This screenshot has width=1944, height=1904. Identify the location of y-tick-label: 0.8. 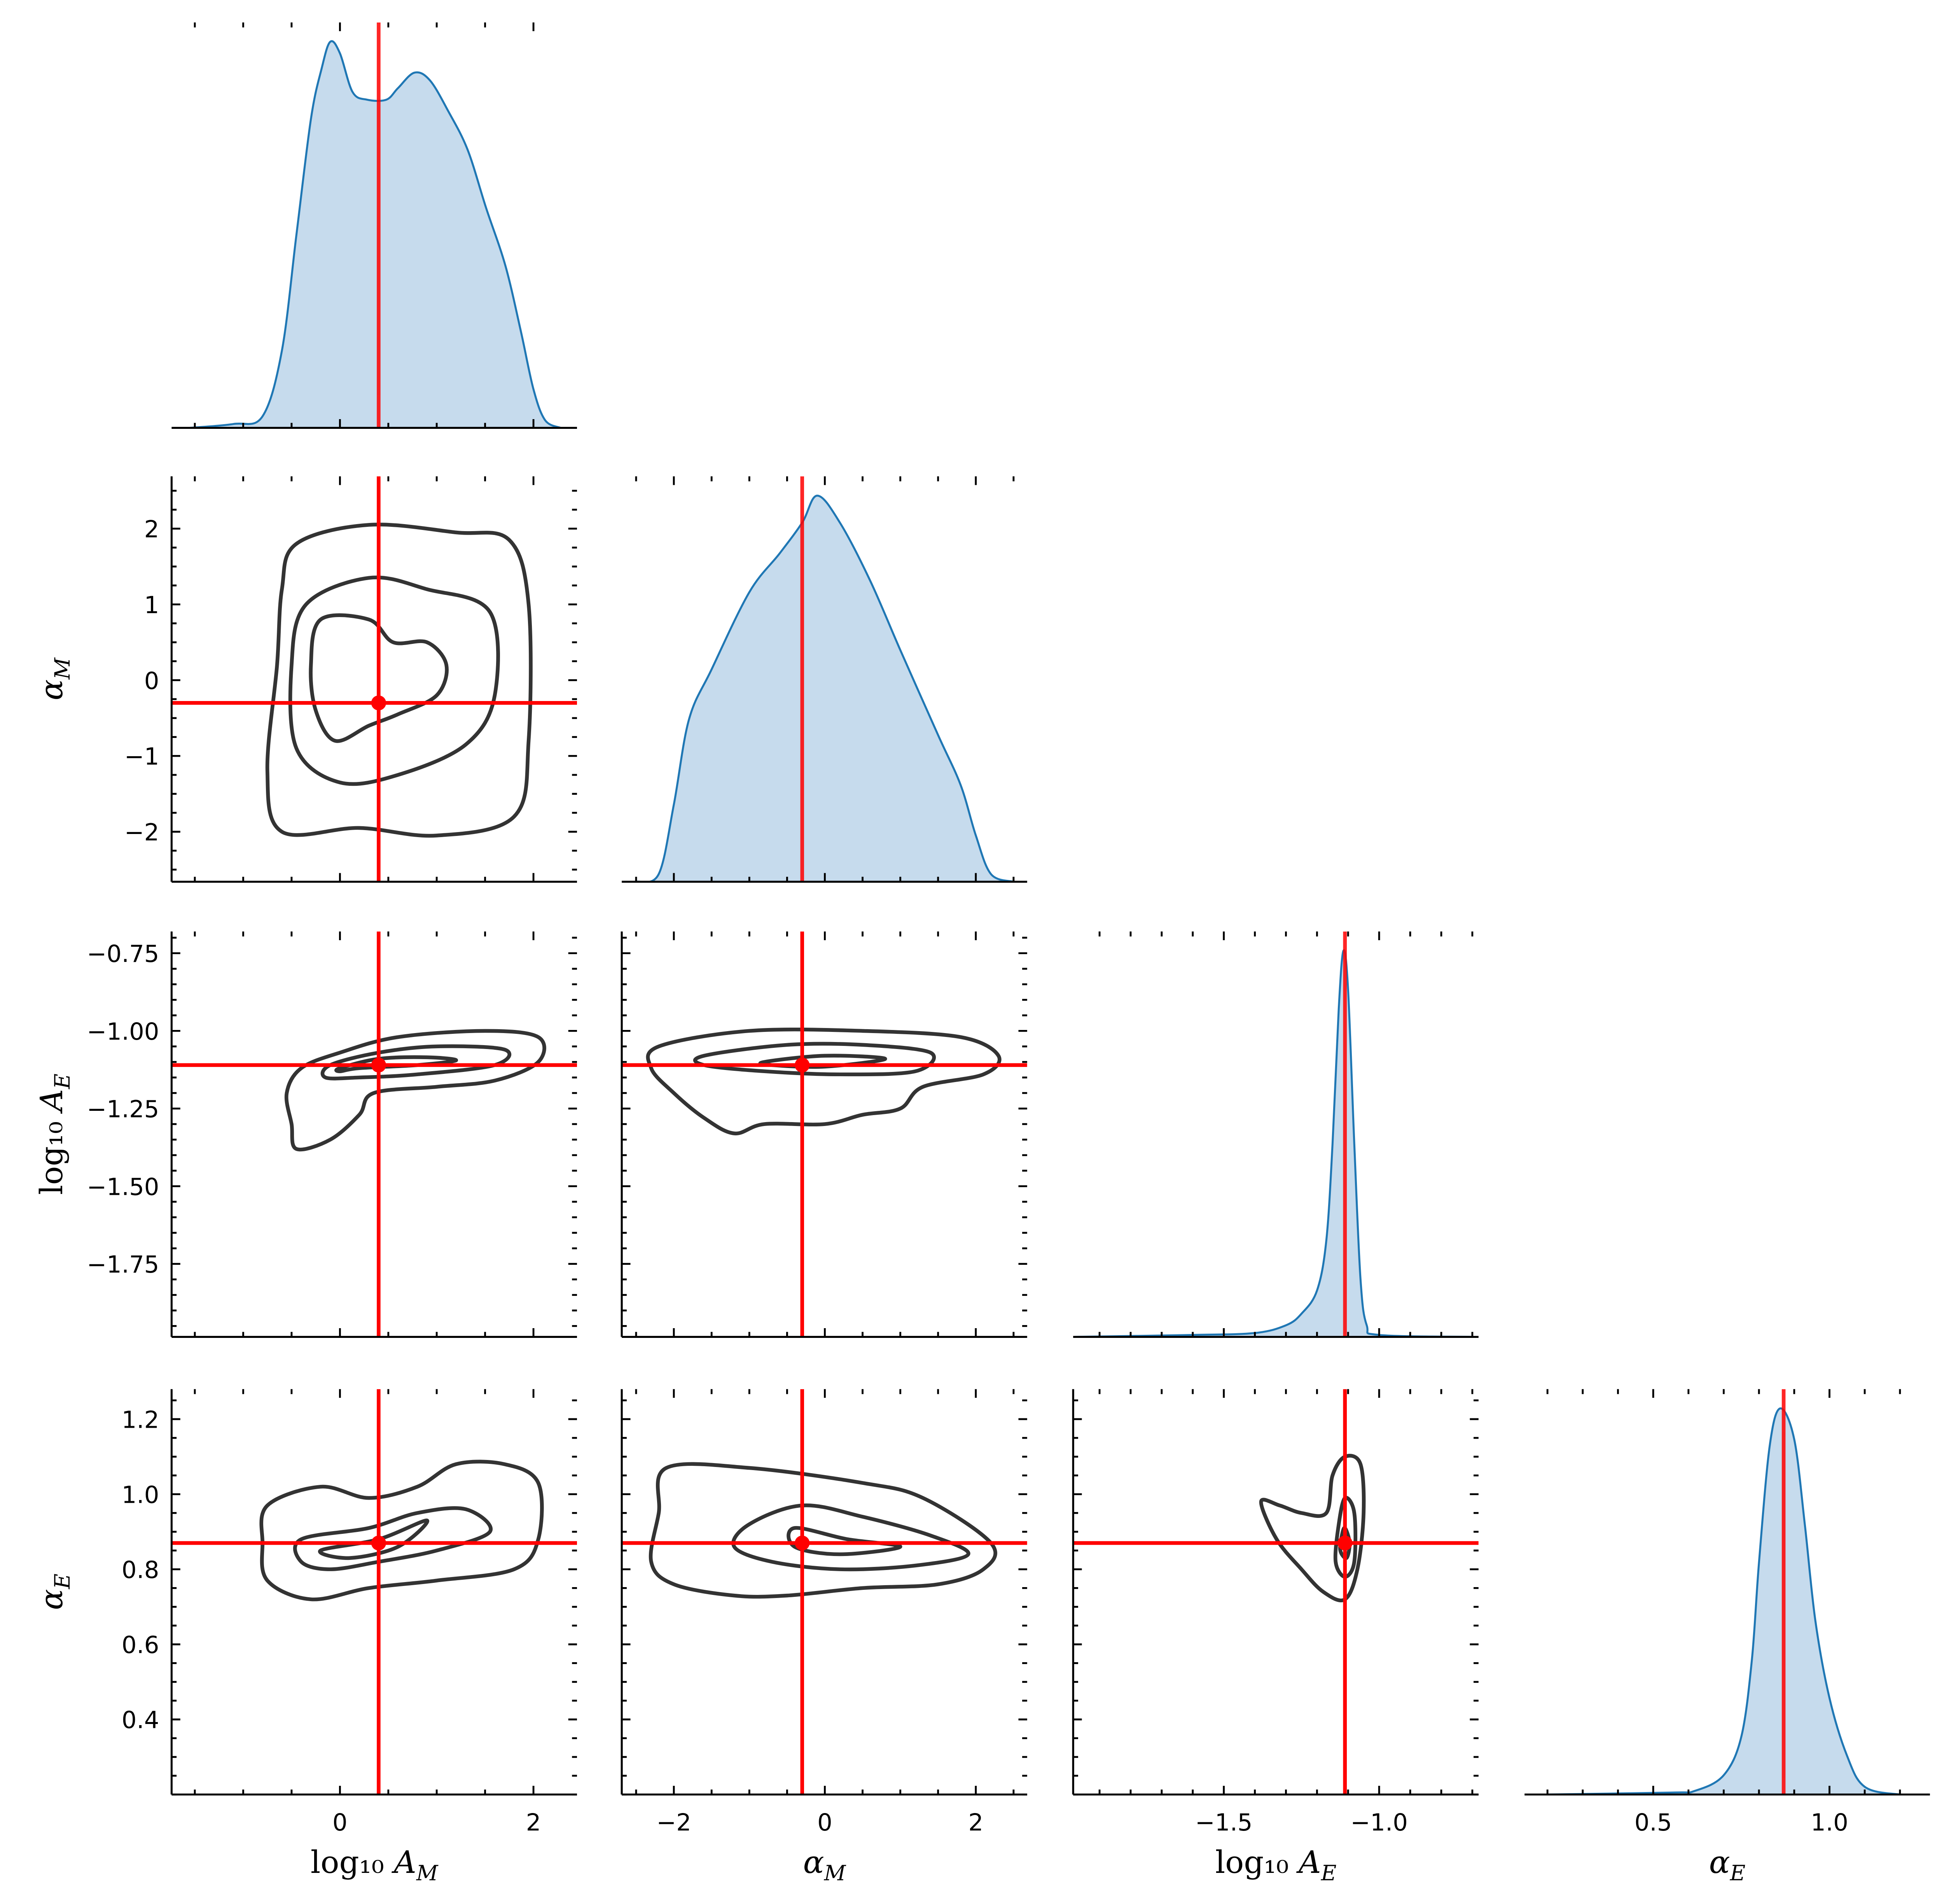
(140, 1570).